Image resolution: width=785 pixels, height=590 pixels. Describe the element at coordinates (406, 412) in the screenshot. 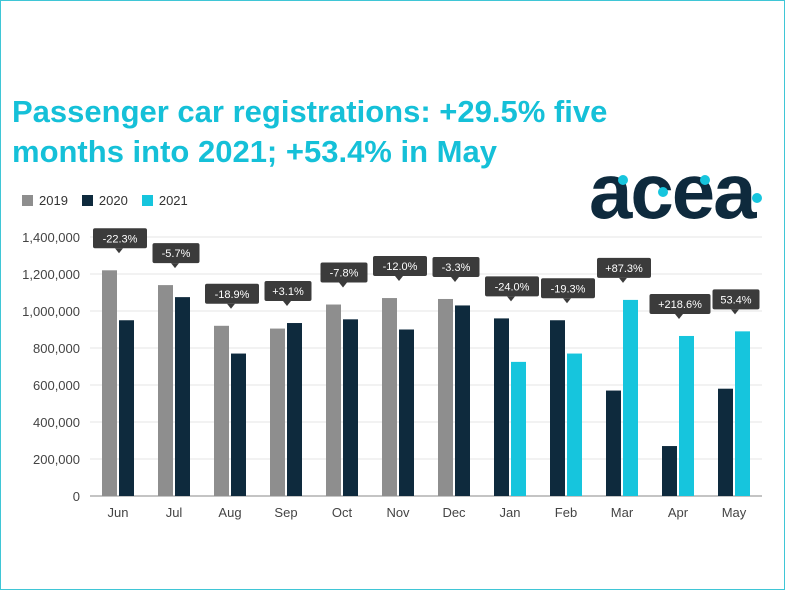

I see `bar-2020-nov` at that location.